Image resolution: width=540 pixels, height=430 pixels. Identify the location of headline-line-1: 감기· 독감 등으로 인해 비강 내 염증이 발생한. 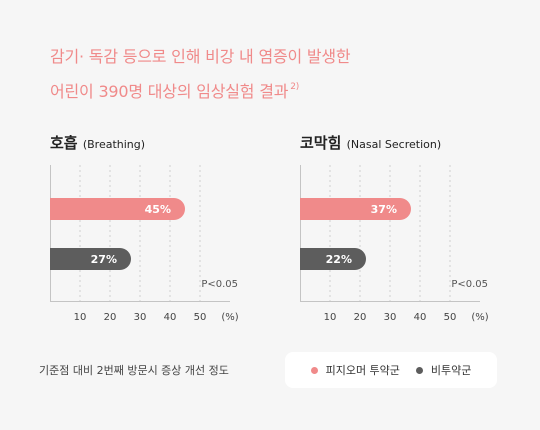
(200, 56).